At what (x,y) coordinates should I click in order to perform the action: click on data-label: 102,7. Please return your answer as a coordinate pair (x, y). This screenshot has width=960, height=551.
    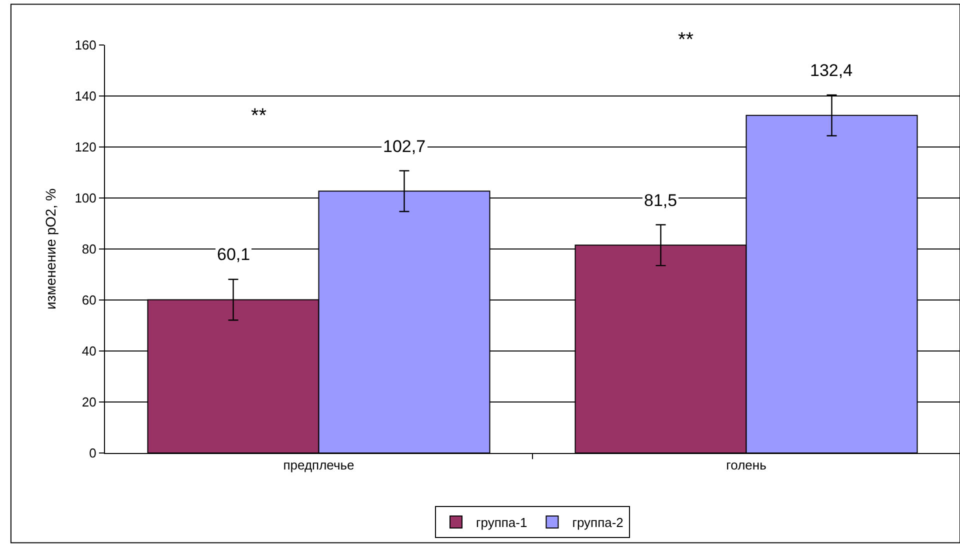
    Looking at the image, I should click on (404, 146).